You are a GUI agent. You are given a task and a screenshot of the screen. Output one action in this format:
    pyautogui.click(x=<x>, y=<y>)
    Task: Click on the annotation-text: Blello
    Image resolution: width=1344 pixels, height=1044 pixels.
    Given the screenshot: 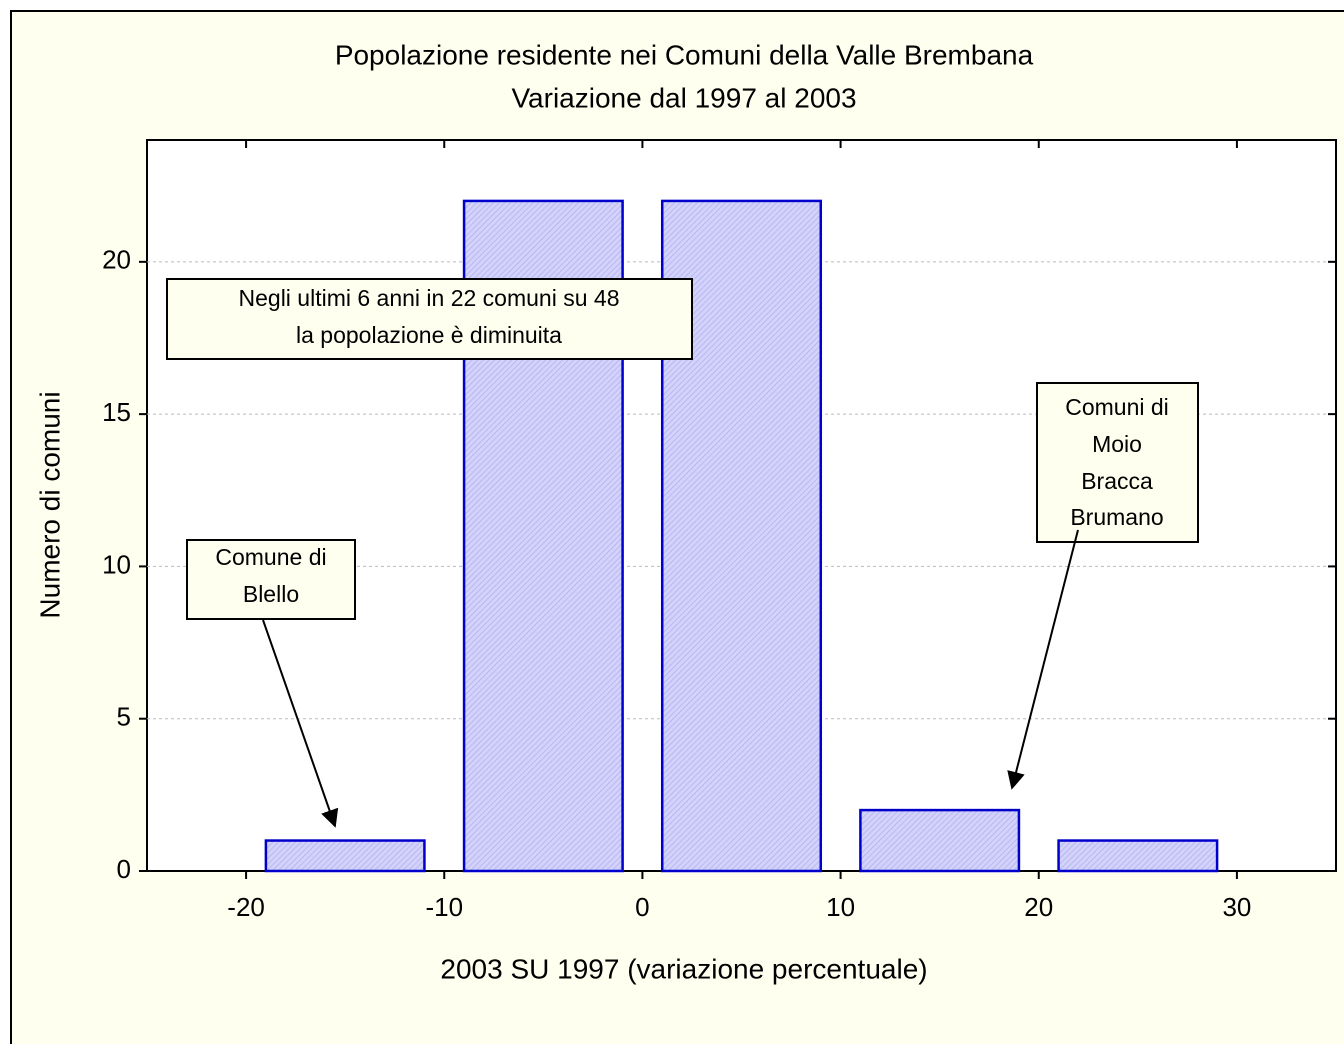 What is the action you would take?
    pyautogui.click(x=271, y=594)
    